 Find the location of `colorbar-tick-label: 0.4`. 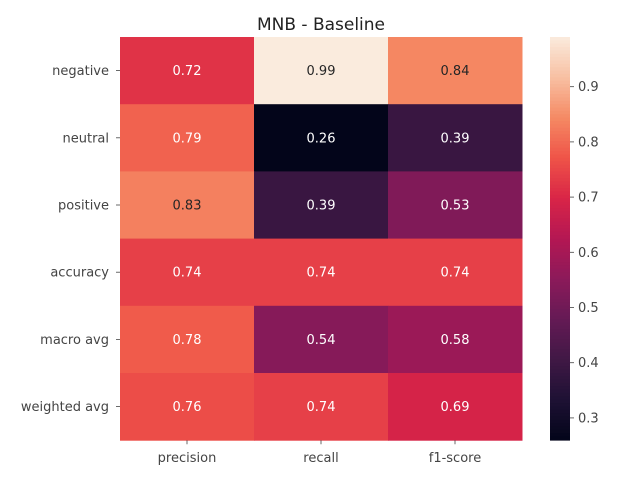

colorbar-tick-label: 0.4 is located at coordinates (588, 363).